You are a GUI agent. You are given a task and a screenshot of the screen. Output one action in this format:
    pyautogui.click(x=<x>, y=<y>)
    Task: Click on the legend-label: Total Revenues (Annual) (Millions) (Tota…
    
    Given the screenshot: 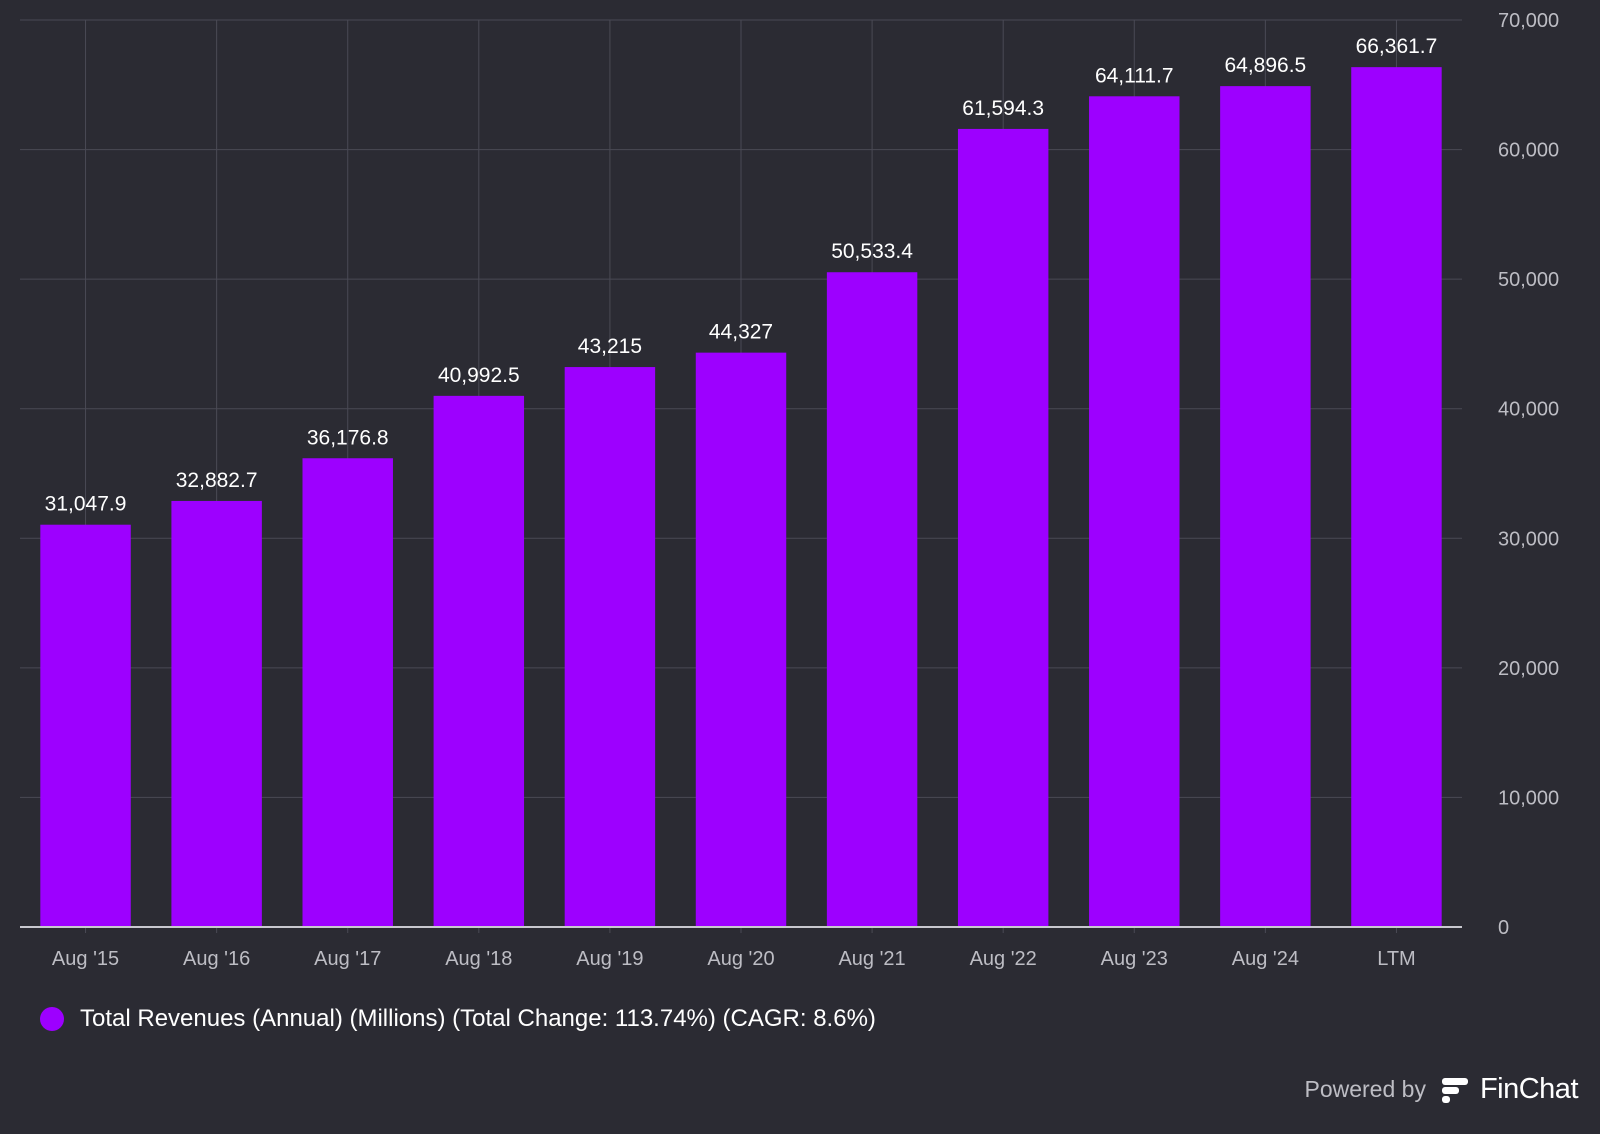 What is the action you would take?
    pyautogui.click(x=478, y=1018)
    